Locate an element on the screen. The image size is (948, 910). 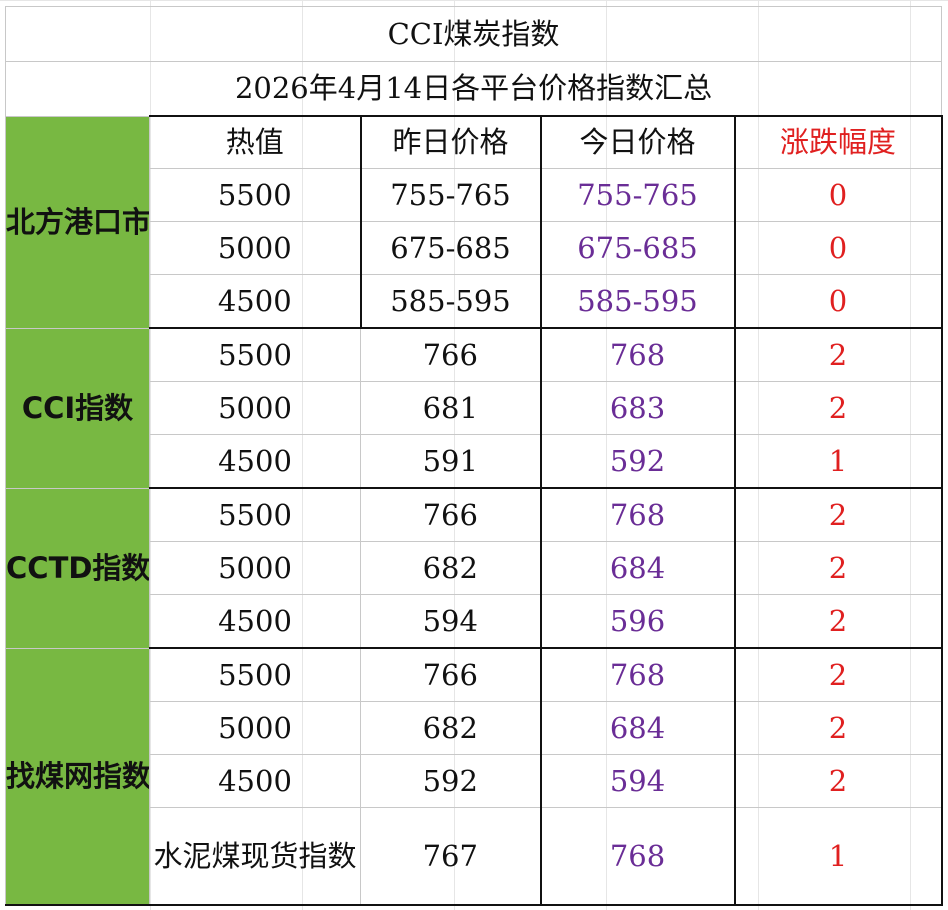
table-row: 4500 592 594 2 is located at coordinates (474, 781).